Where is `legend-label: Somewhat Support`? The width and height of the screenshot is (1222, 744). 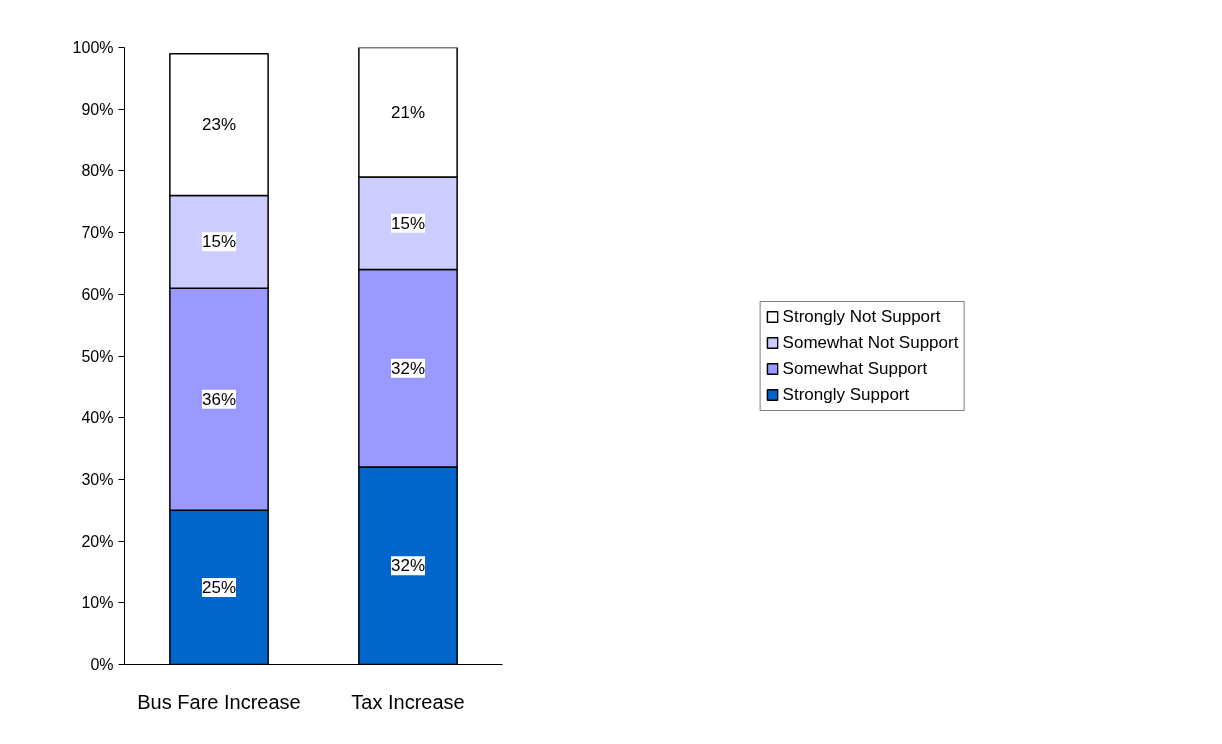 legend-label: Somewhat Support is located at coordinates (855, 368).